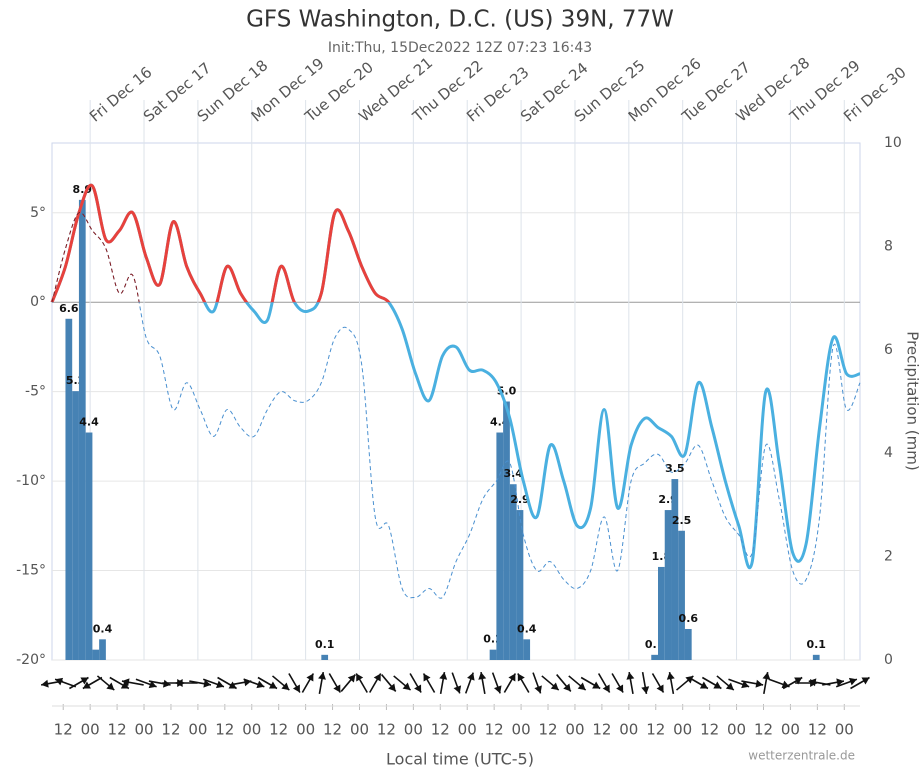 This screenshot has width=921, height=768. Describe the element at coordinates (527, 628) in the screenshot. I see `precip-label: 0.4` at that location.